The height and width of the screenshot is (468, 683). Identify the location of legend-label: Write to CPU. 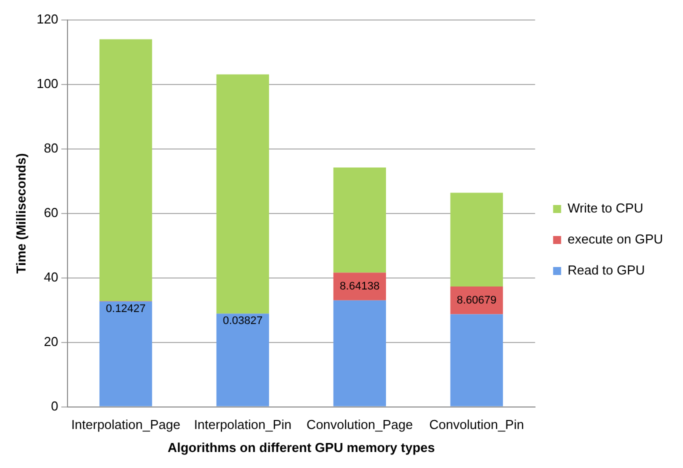
(606, 208).